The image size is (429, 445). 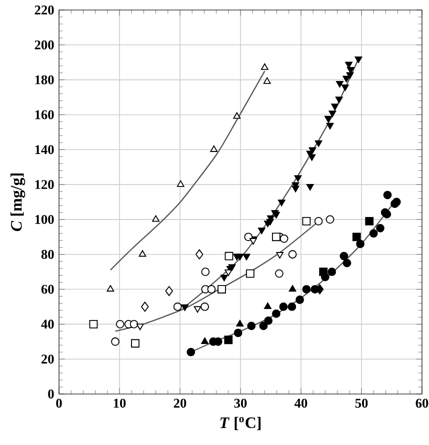 What do you see at coordinates (240, 403) in the screenshot?
I see `x-tick-label: 30` at bounding box center [240, 403].